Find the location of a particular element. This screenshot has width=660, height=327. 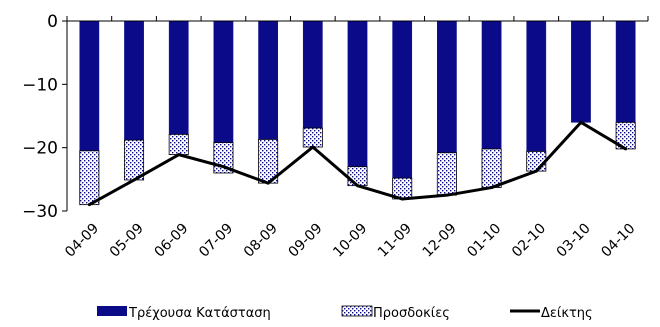

legend-label-index: Δείκτης is located at coordinates (567, 313).